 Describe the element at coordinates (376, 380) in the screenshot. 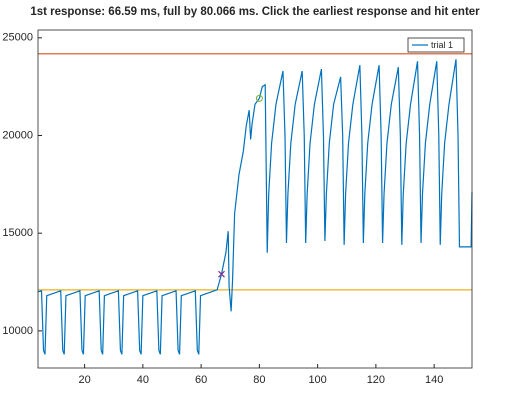

I see `x-tick-label: 120` at that location.